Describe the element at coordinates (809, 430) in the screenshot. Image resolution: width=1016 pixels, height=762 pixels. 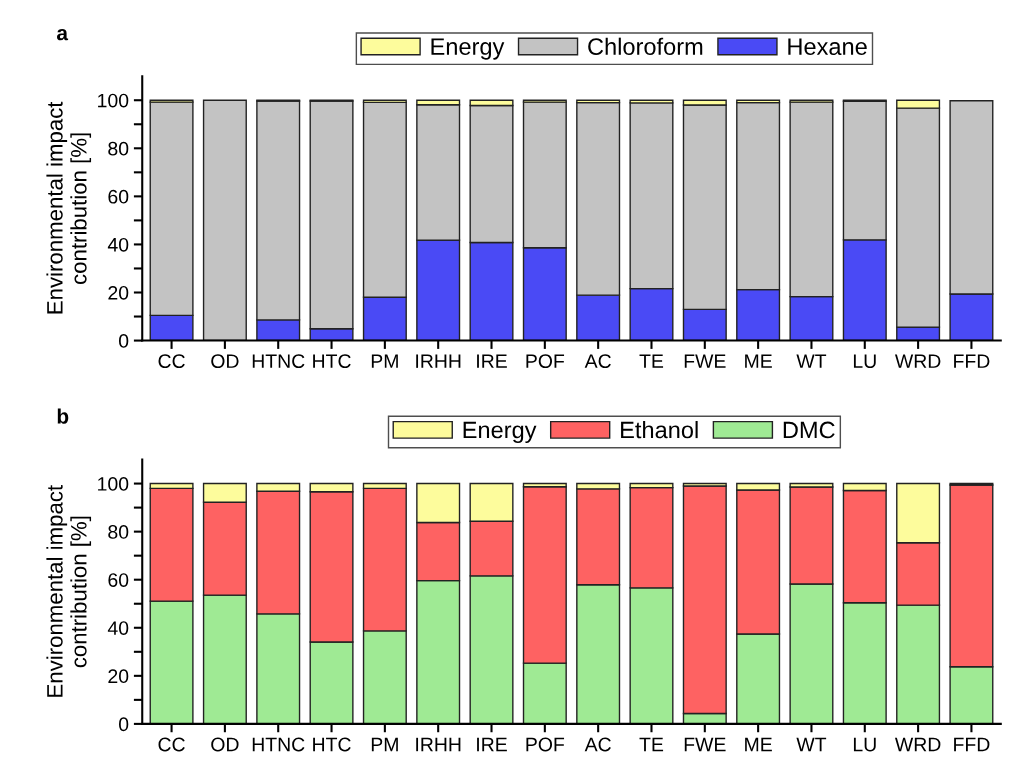
I see `legend-label: DMC` at that location.